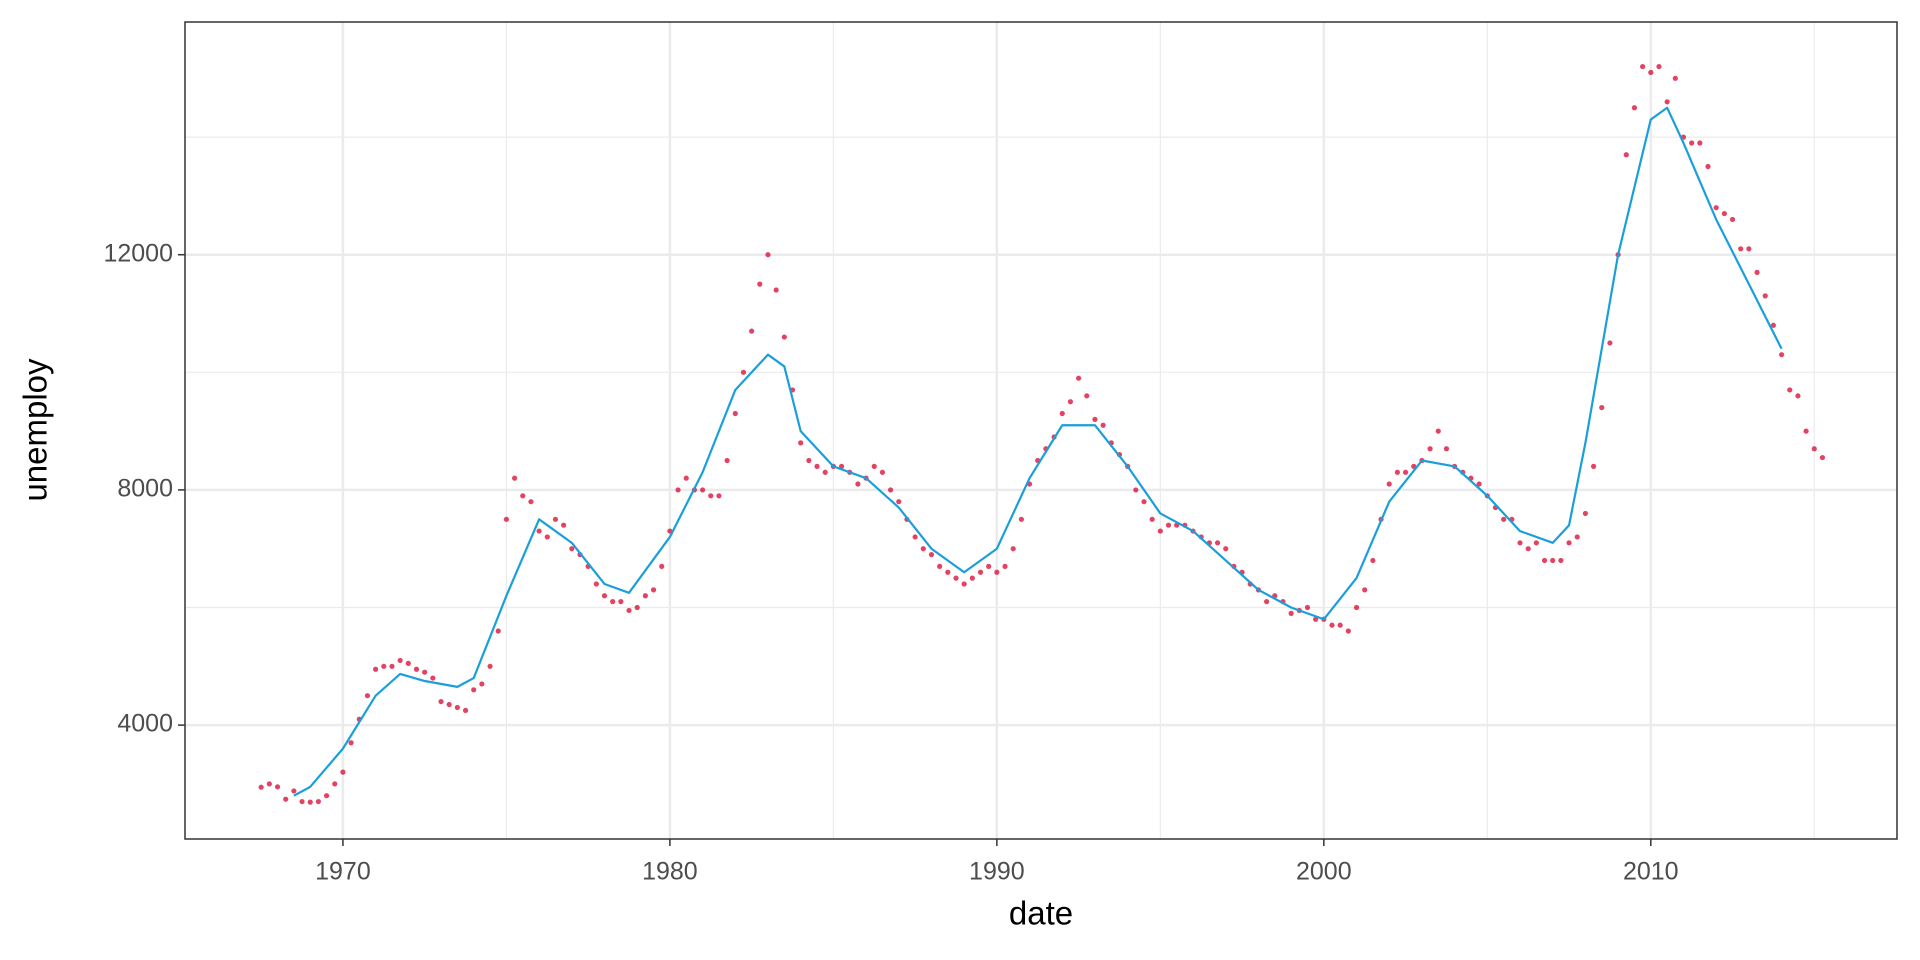 The image size is (1920, 960). I want to click on x-axis-title: date, so click(1041, 913).